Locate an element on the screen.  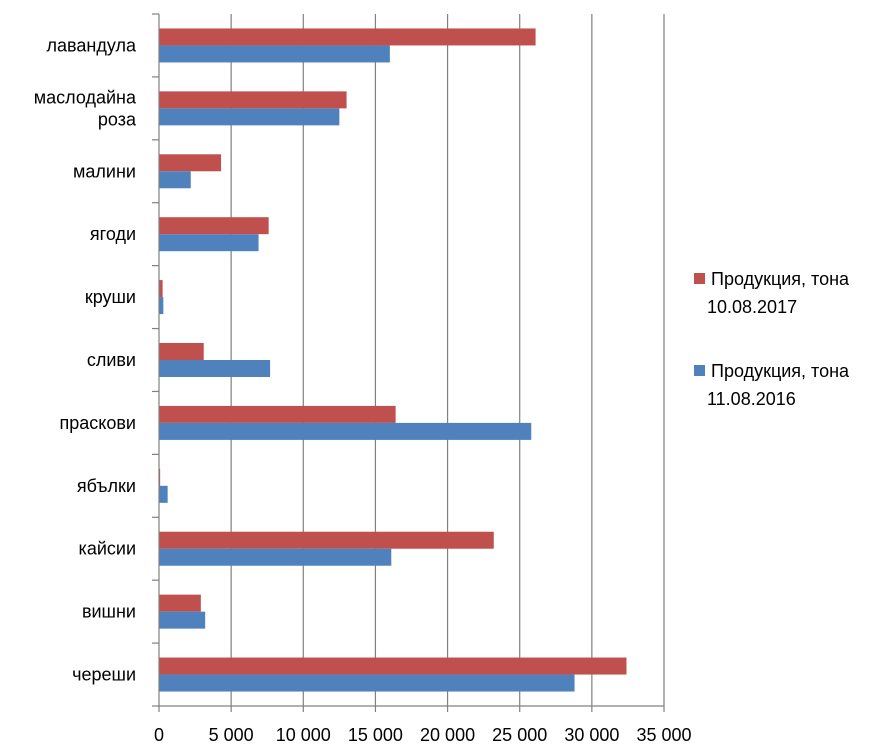
category-label: праскови is located at coordinates (98, 423).